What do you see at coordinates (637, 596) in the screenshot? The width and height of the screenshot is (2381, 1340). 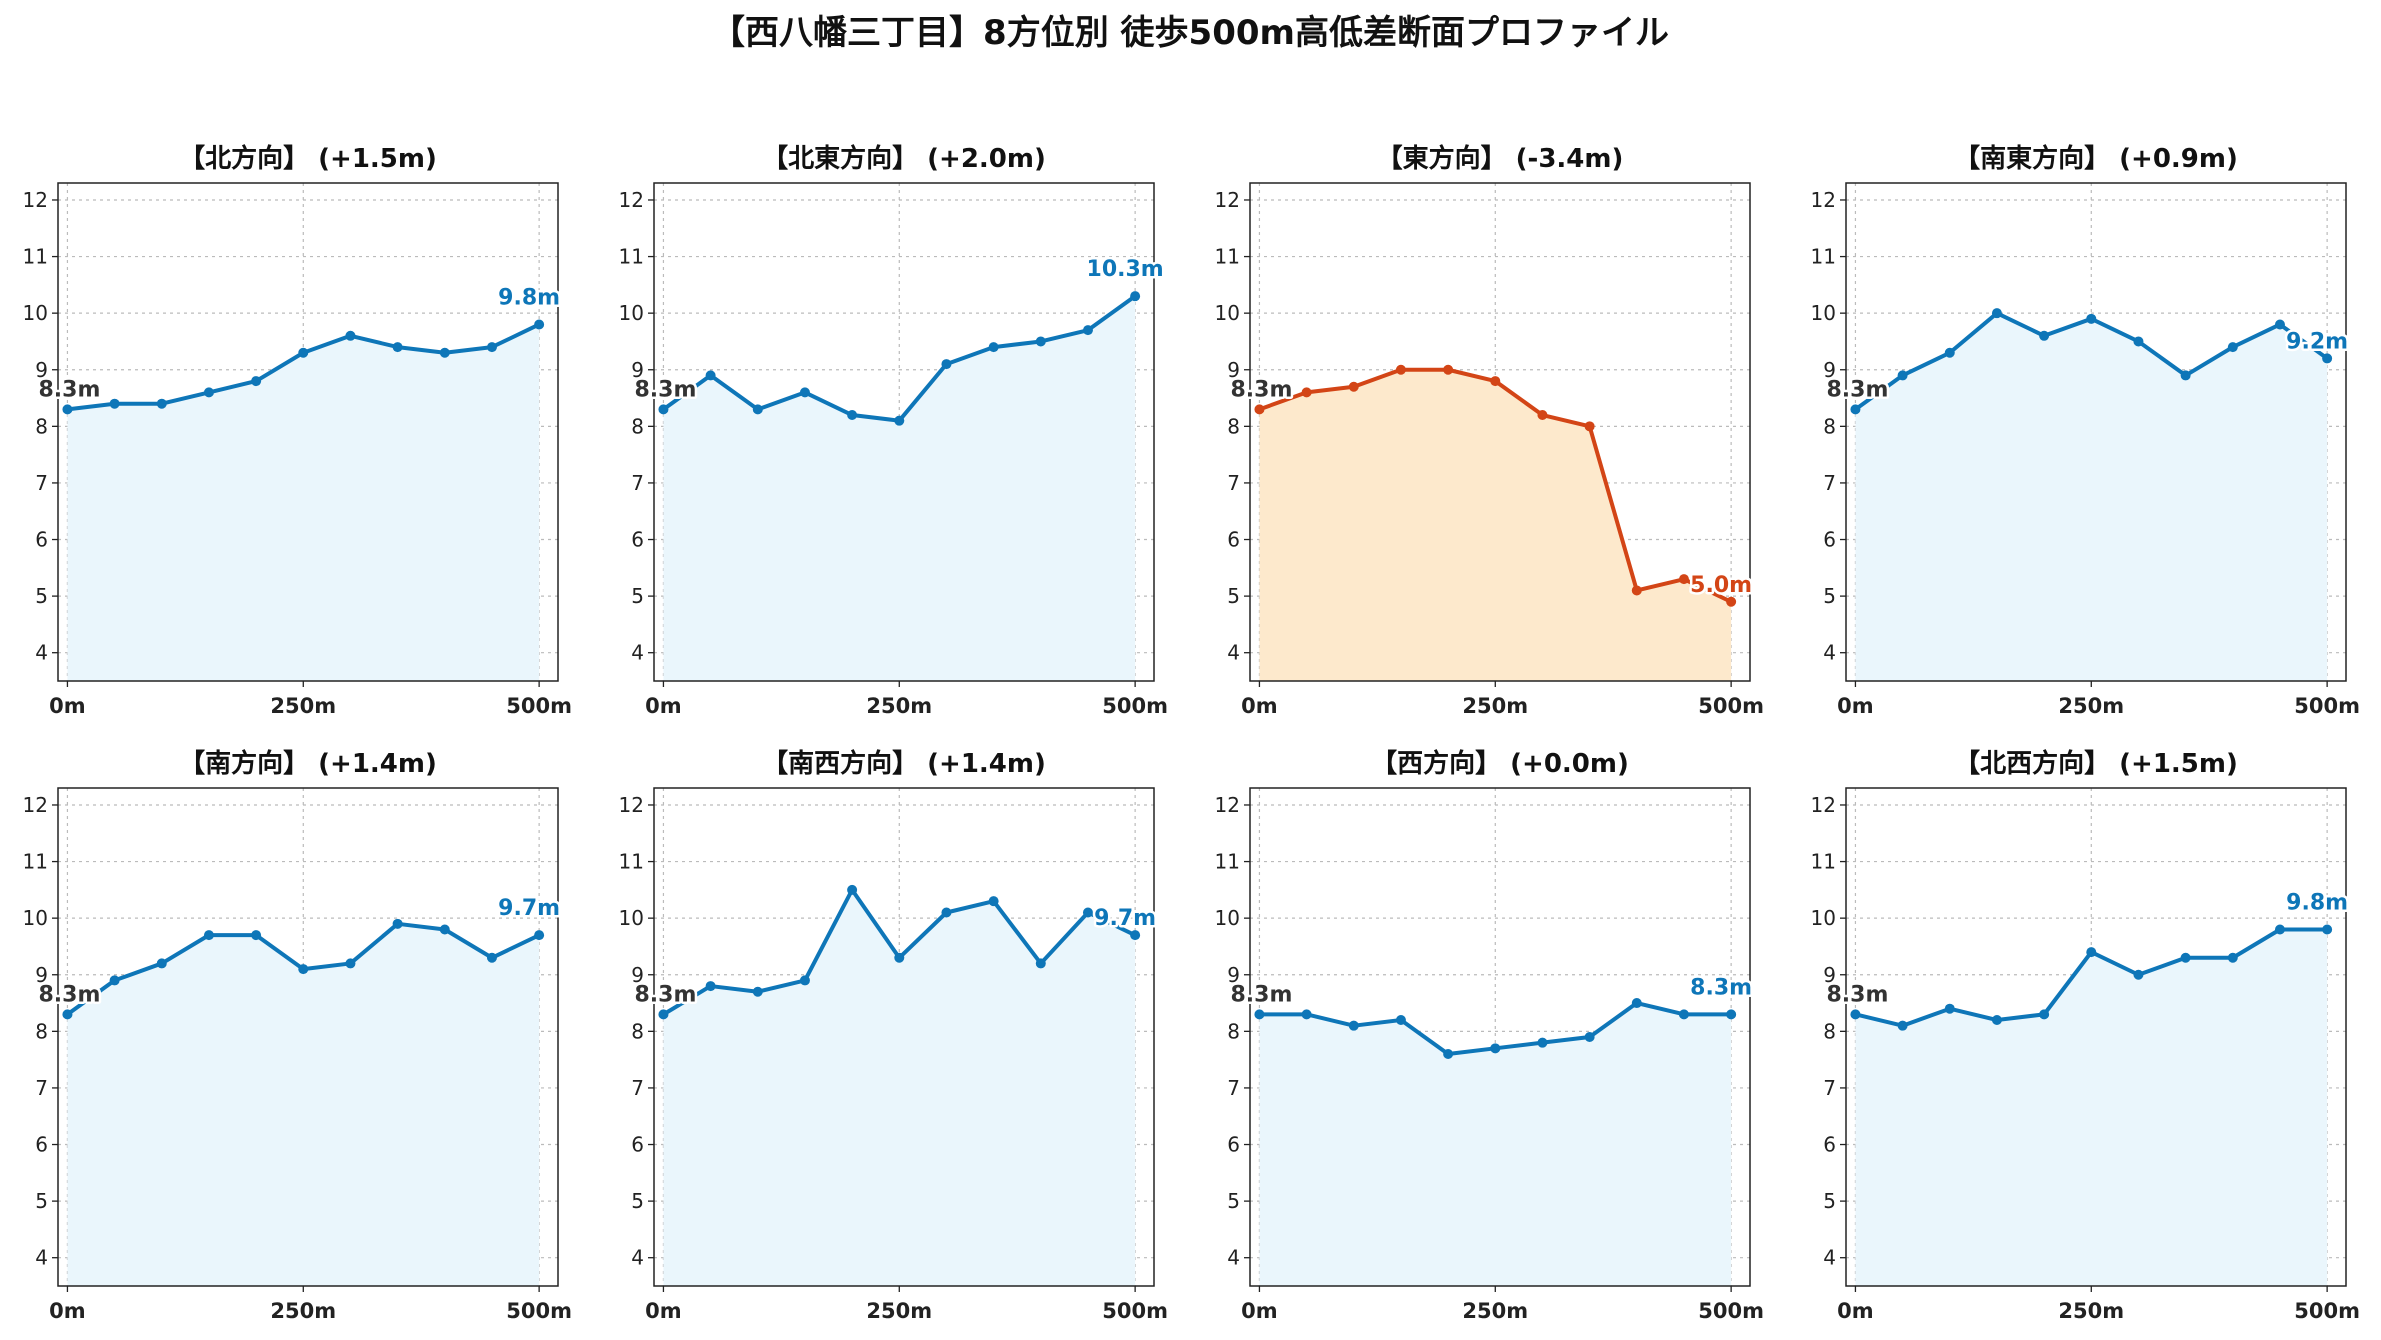 I see `y-tick-label: 5` at bounding box center [637, 596].